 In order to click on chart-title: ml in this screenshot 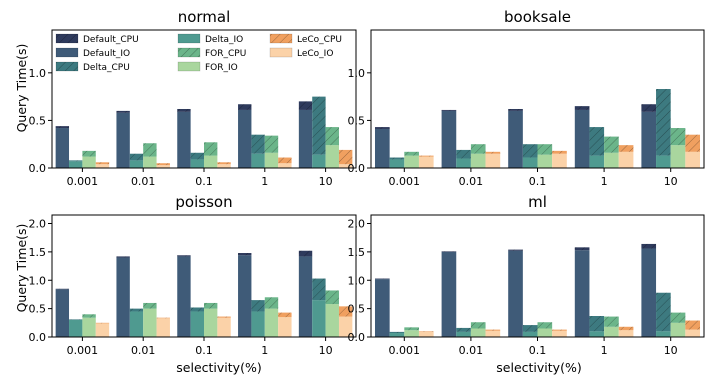, I will do `click(537, 202)`.